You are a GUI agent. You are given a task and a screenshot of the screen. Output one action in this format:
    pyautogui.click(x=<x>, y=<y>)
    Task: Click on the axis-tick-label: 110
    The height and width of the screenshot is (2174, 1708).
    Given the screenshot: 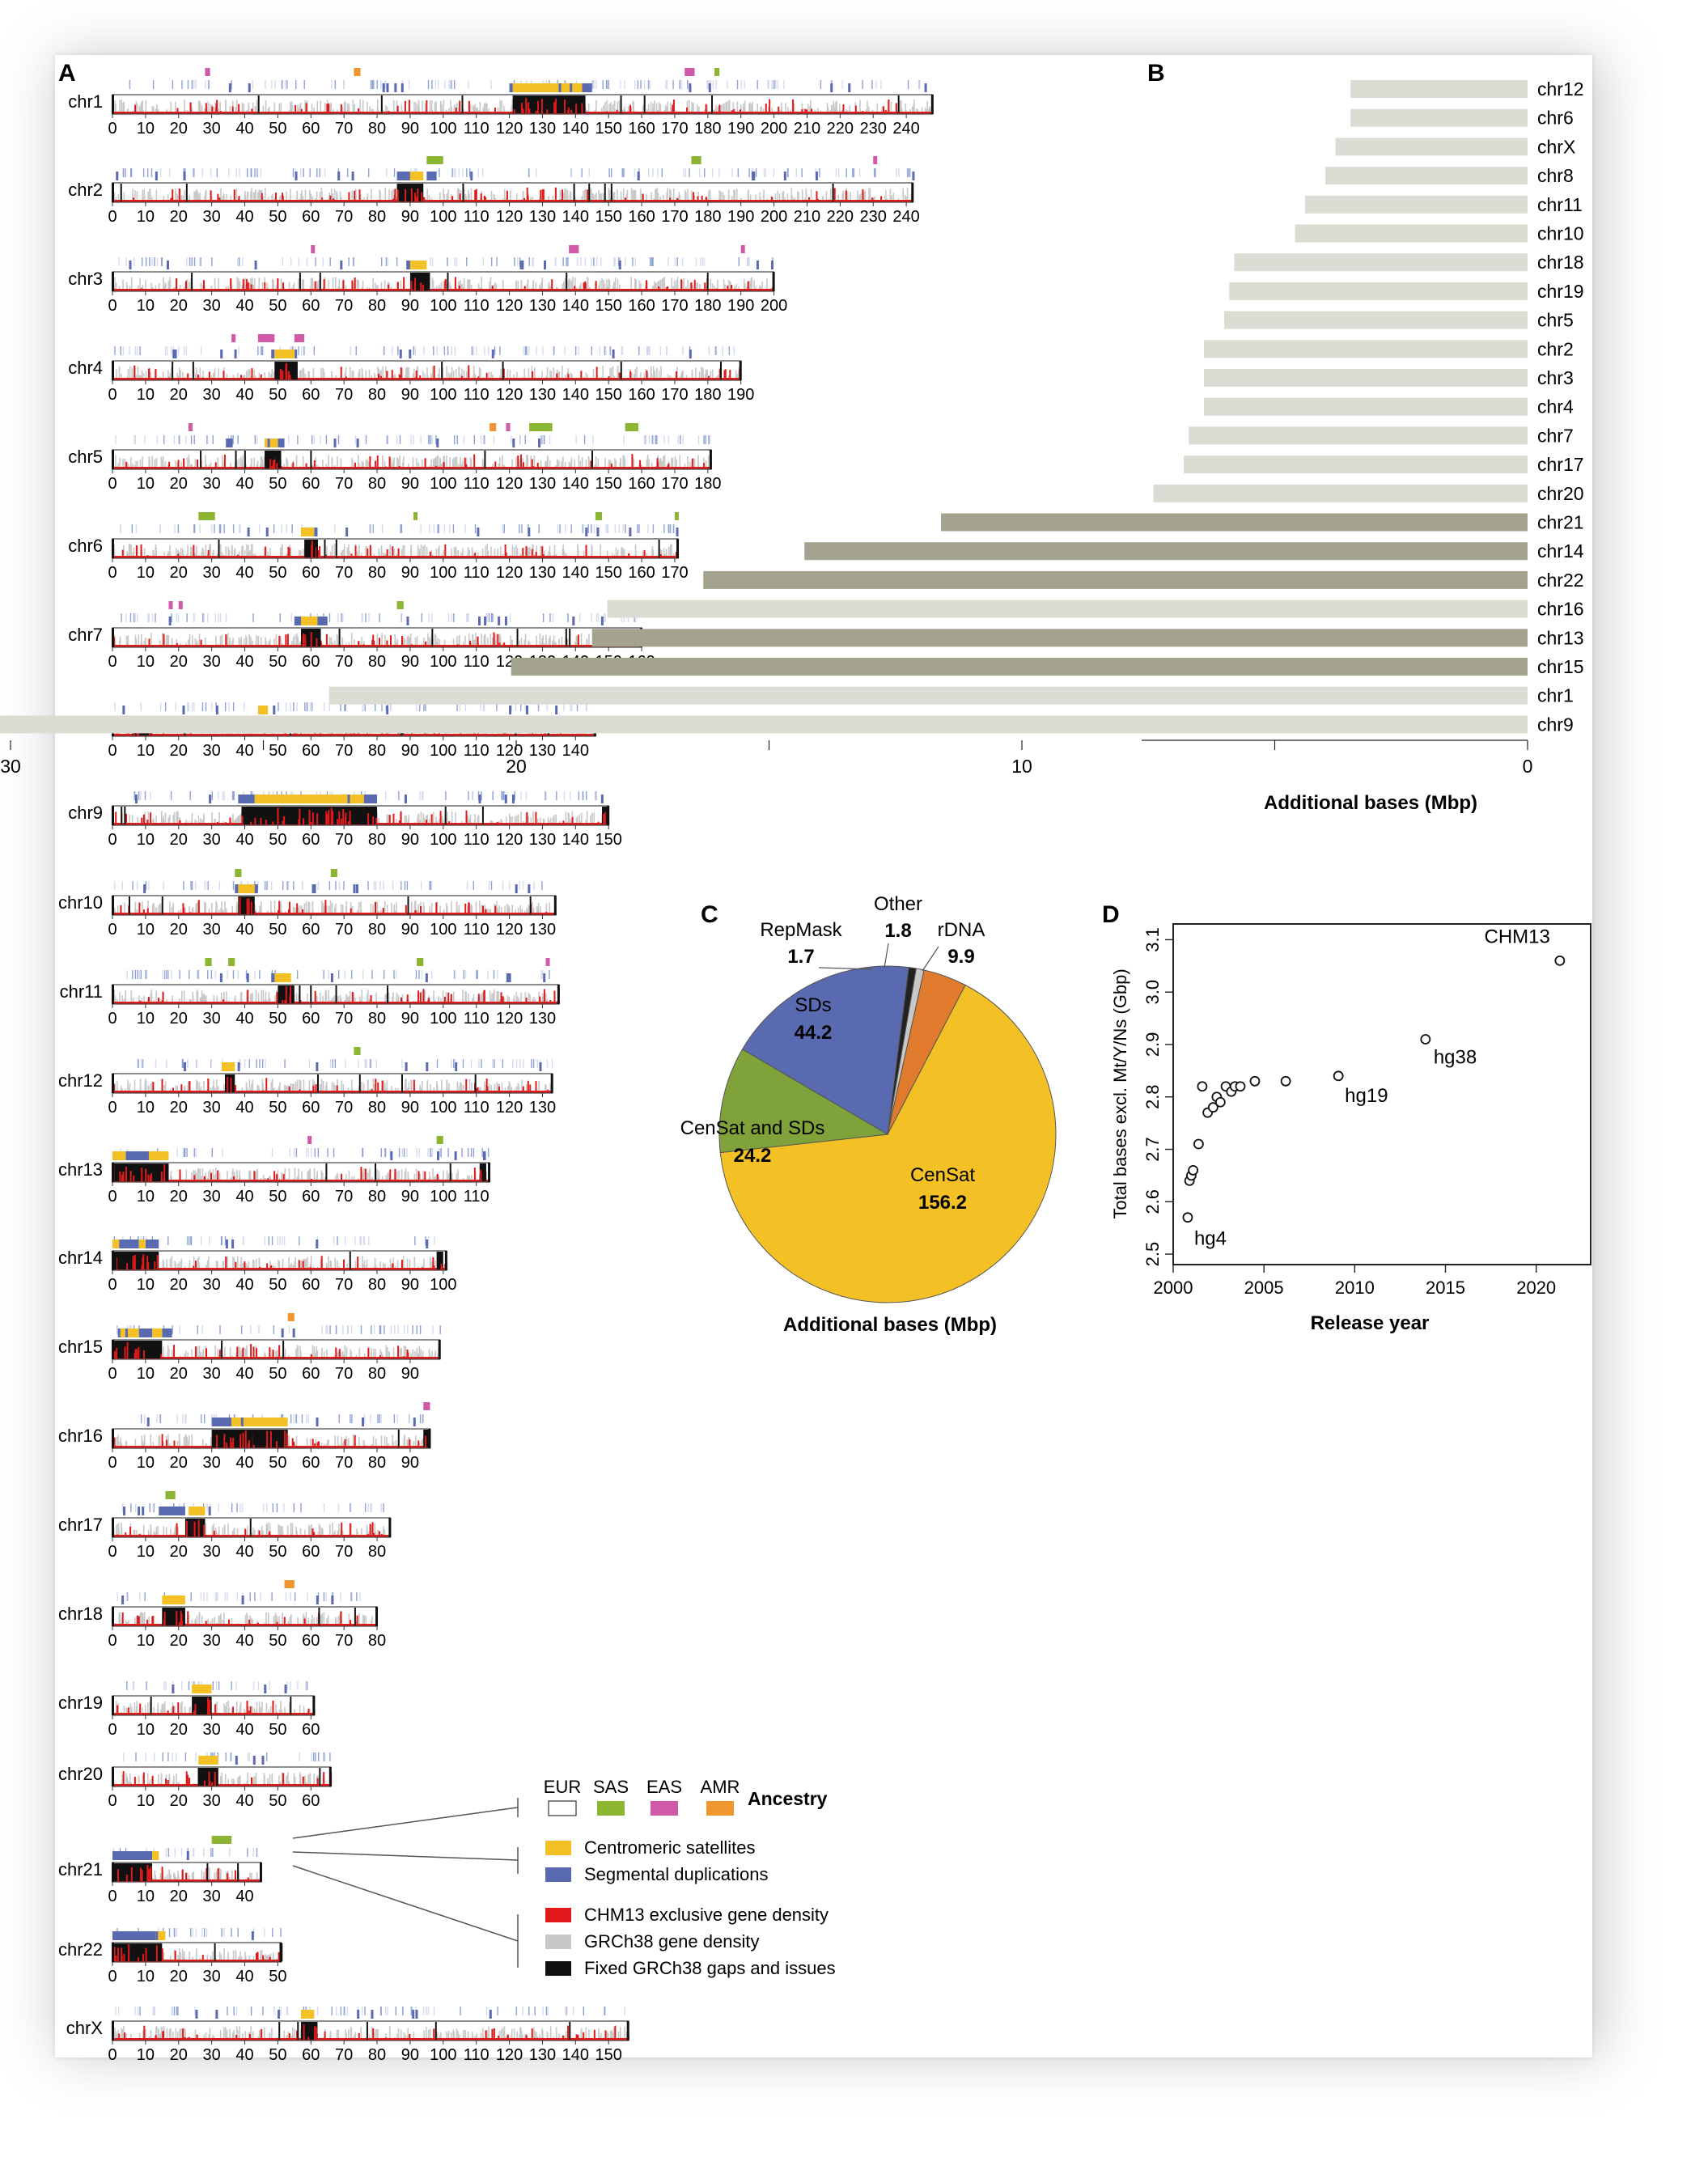 What is the action you would take?
    pyautogui.click(x=477, y=662)
    